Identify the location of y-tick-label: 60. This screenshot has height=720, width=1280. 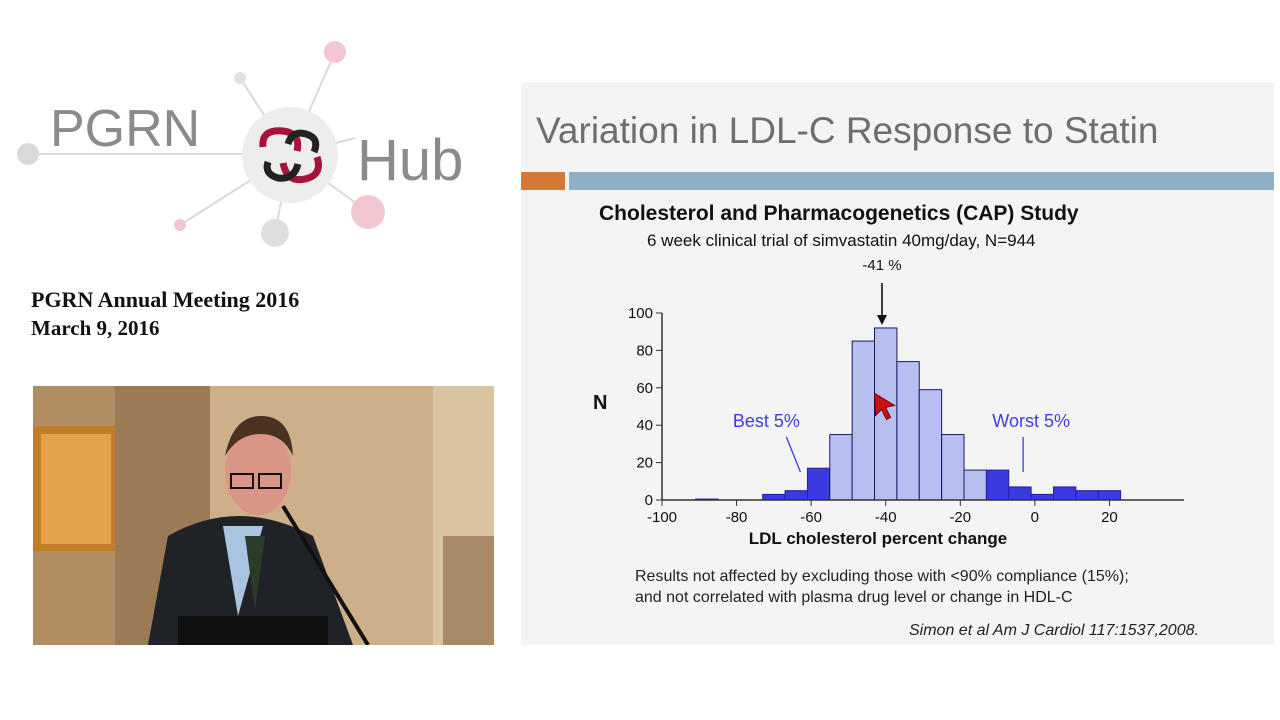
(644, 388).